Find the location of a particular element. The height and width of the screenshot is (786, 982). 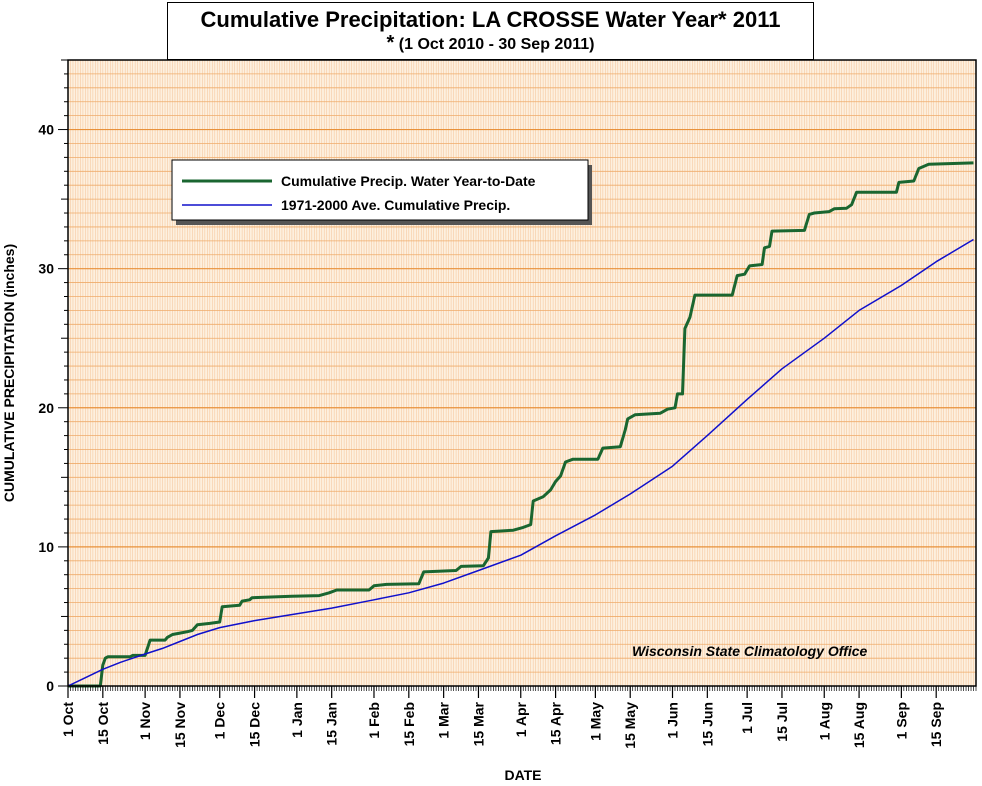

x-tick-label: 1 Oct is located at coordinates (68, 719).